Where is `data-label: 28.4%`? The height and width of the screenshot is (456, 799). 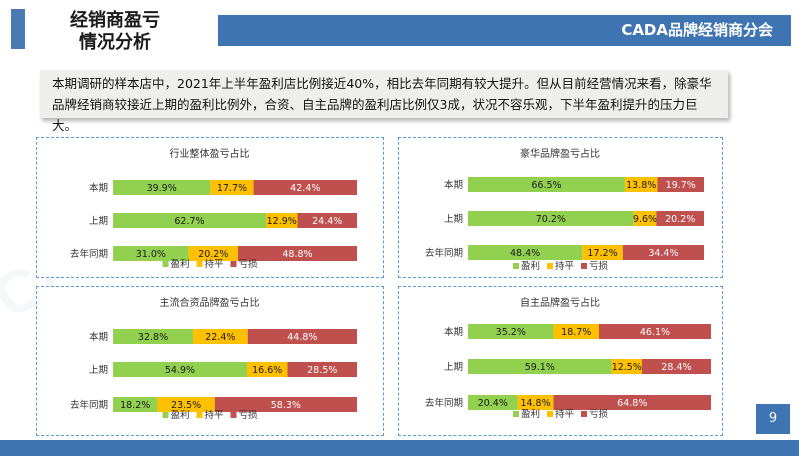 data-label: 28.4% is located at coordinates (676, 367).